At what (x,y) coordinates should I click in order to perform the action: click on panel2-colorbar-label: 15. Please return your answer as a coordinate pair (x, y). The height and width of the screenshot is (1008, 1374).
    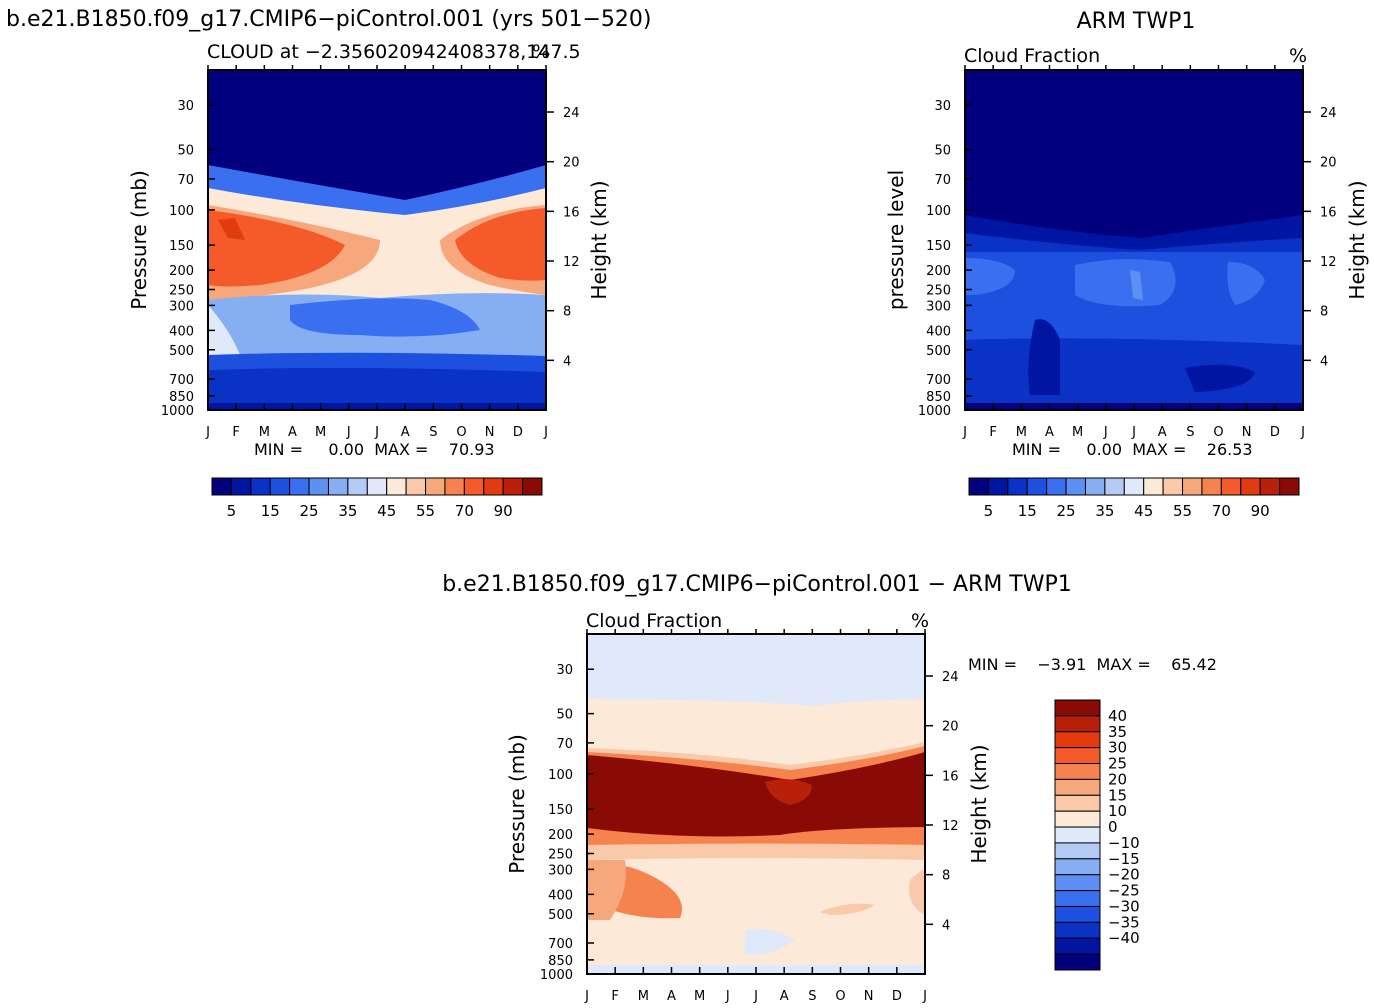
    Looking at the image, I should click on (1027, 511).